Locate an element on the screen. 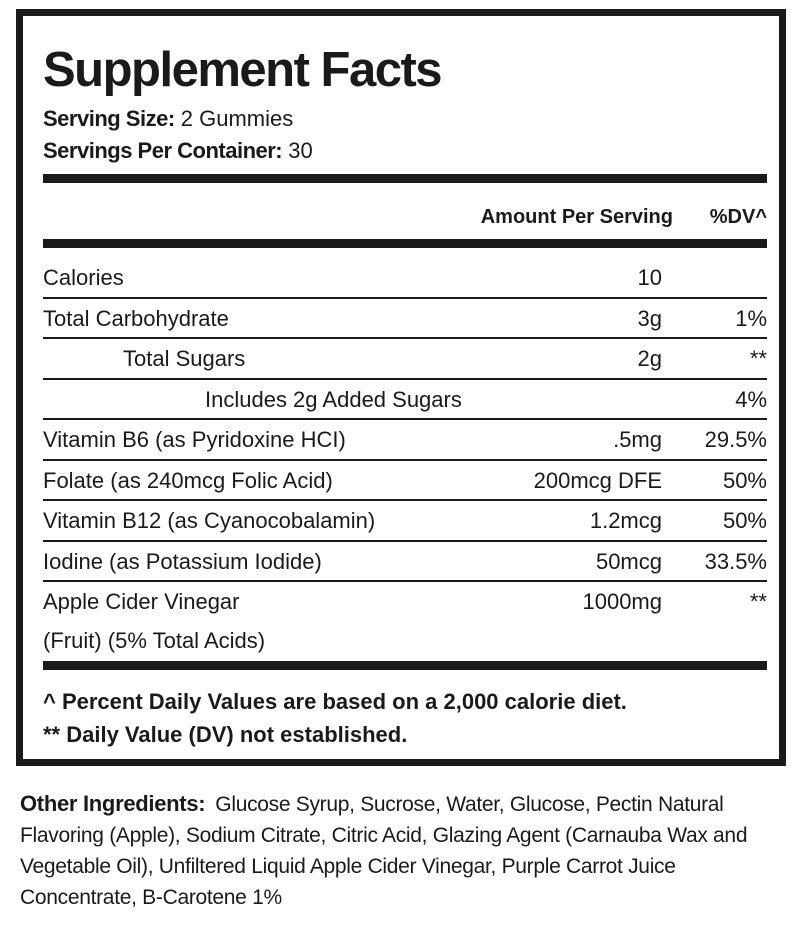 This screenshot has height=925, width=795. table-row: Iodine (as Potassium Iodide) 50mcg 33.5% is located at coordinates (405, 562).